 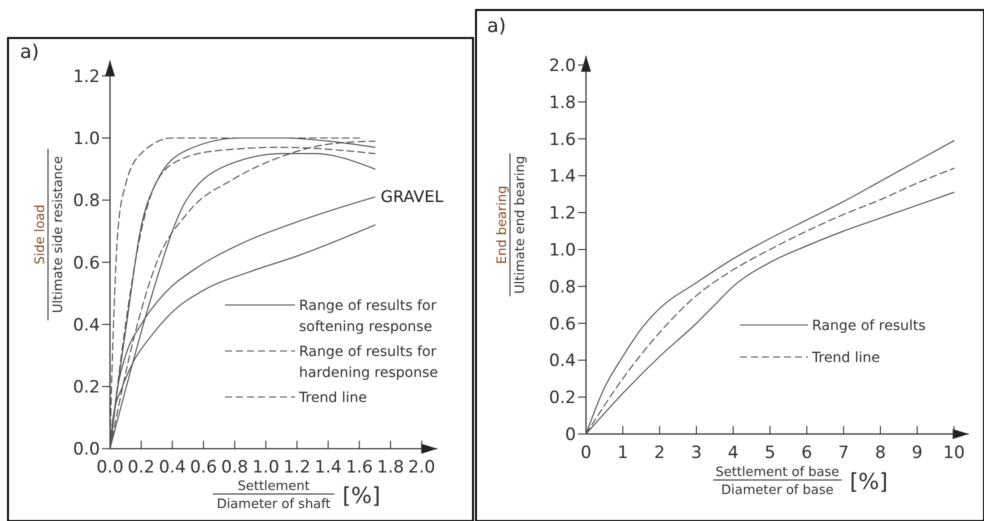 What do you see at coordinates (172, 468) in the screenshot?
I see `x-tick-label: 0.4` at bounding box center [172, 468].